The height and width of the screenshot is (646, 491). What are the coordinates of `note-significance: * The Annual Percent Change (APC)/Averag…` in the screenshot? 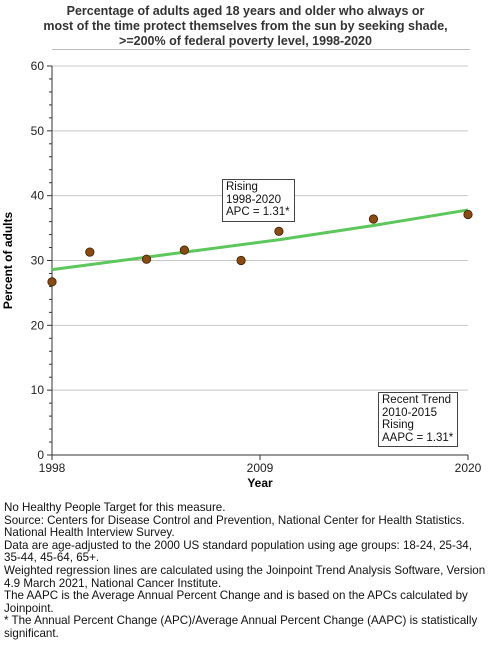 It's located at (241, 627).